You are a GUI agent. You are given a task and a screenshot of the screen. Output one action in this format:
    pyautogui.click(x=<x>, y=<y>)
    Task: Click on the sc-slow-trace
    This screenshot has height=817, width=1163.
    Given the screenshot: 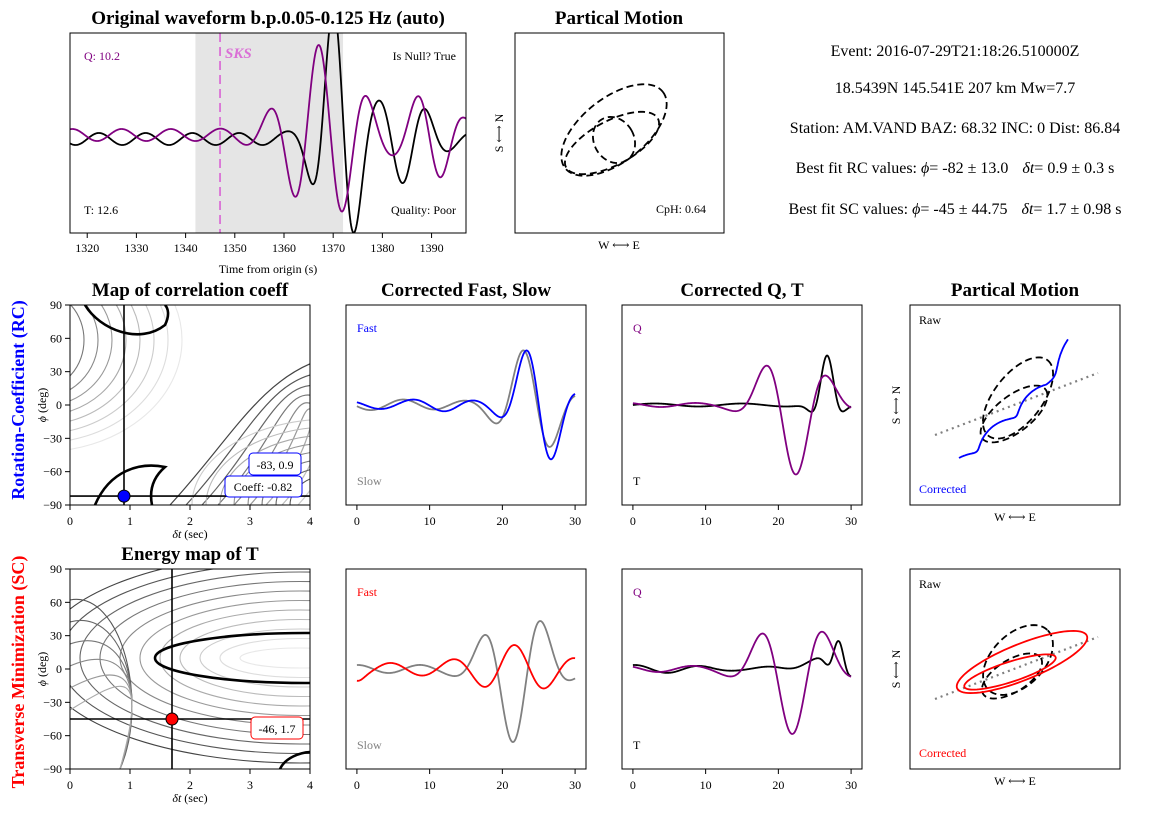 What is the action you would take?
    pyautogui.click(x=466, y=681)
    